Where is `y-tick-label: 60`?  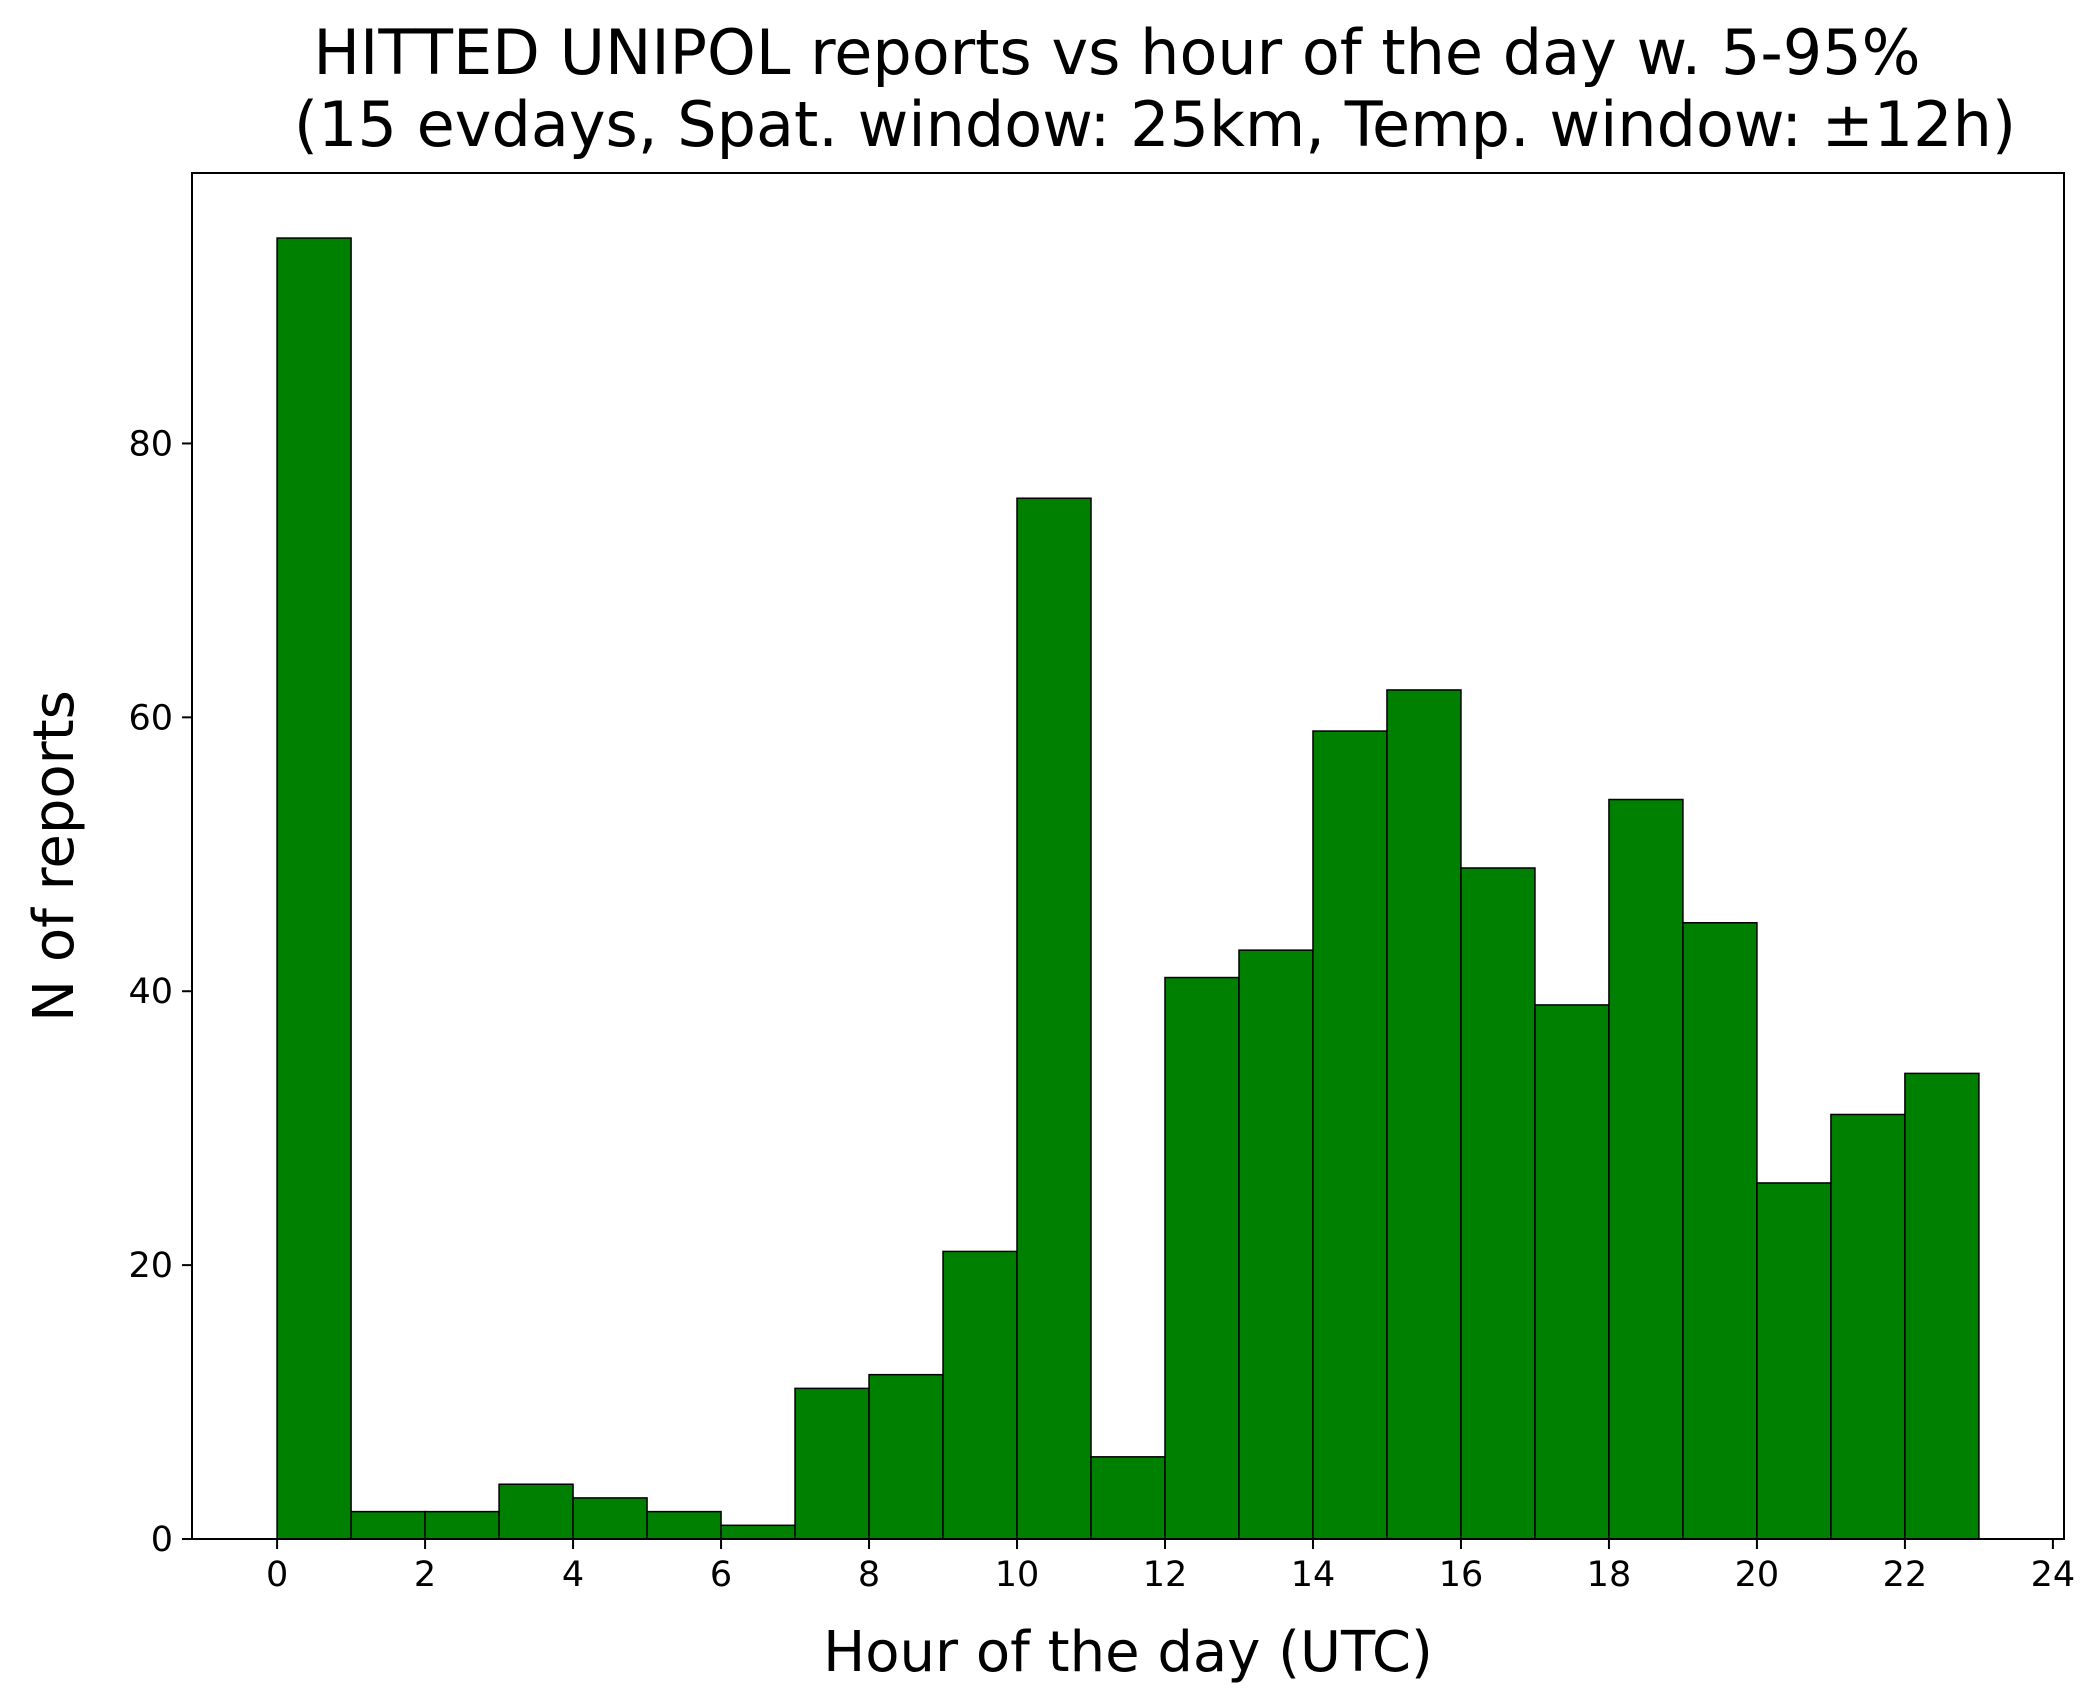 y-tick-label: 60 is located at coordinates (150, 718).